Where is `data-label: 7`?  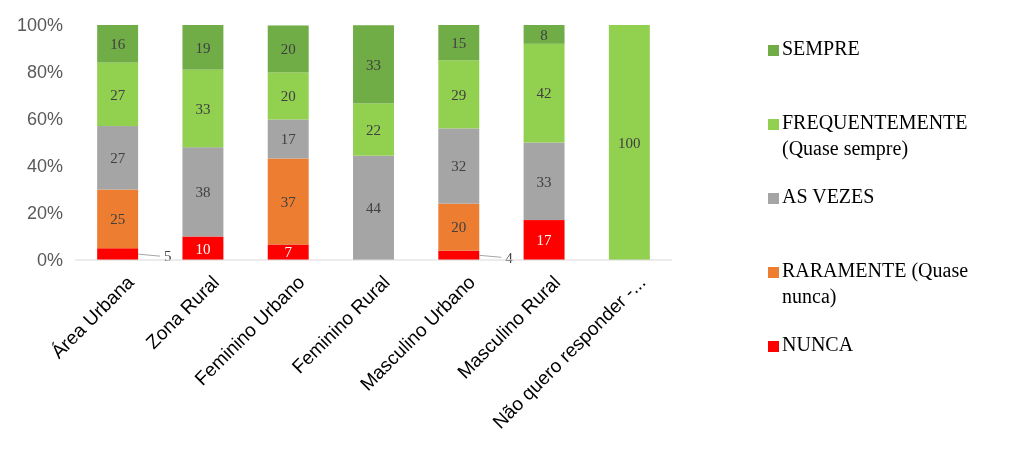 data-label: 7 is located at coordinates (288, 252).